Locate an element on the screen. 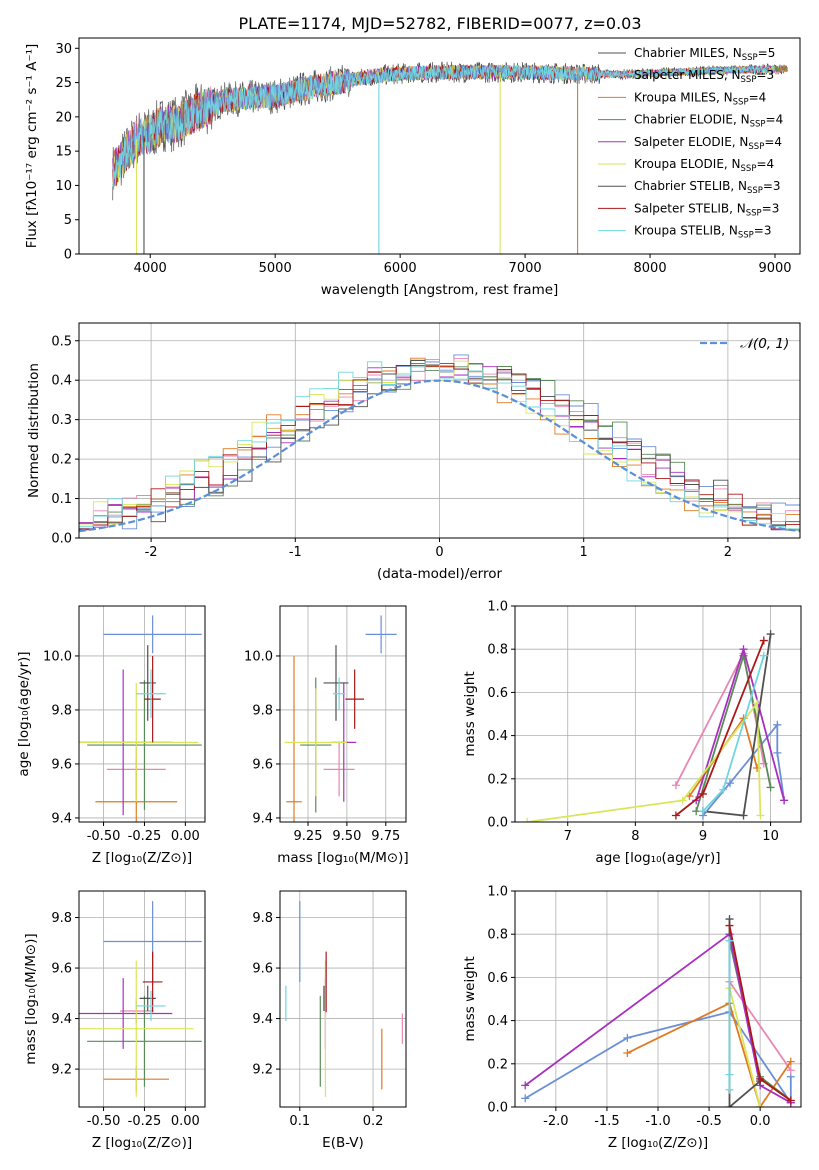  mass_weight_vs_age-ylabel: mass weight is located at coordinates (470, 713).